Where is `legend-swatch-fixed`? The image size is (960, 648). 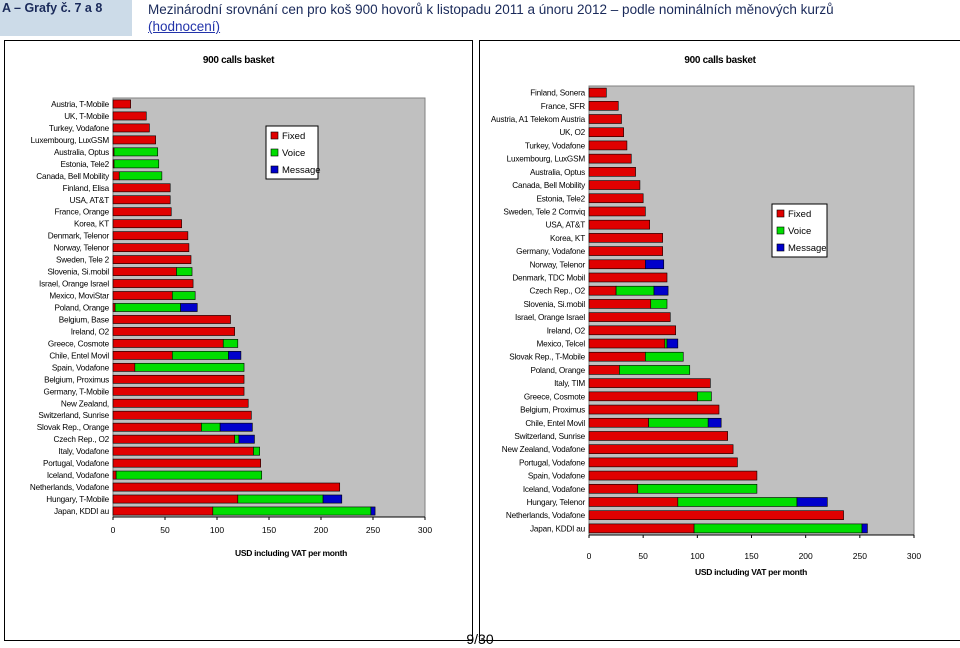
legend-swatch-fixed is located at coordinates (780, 213).